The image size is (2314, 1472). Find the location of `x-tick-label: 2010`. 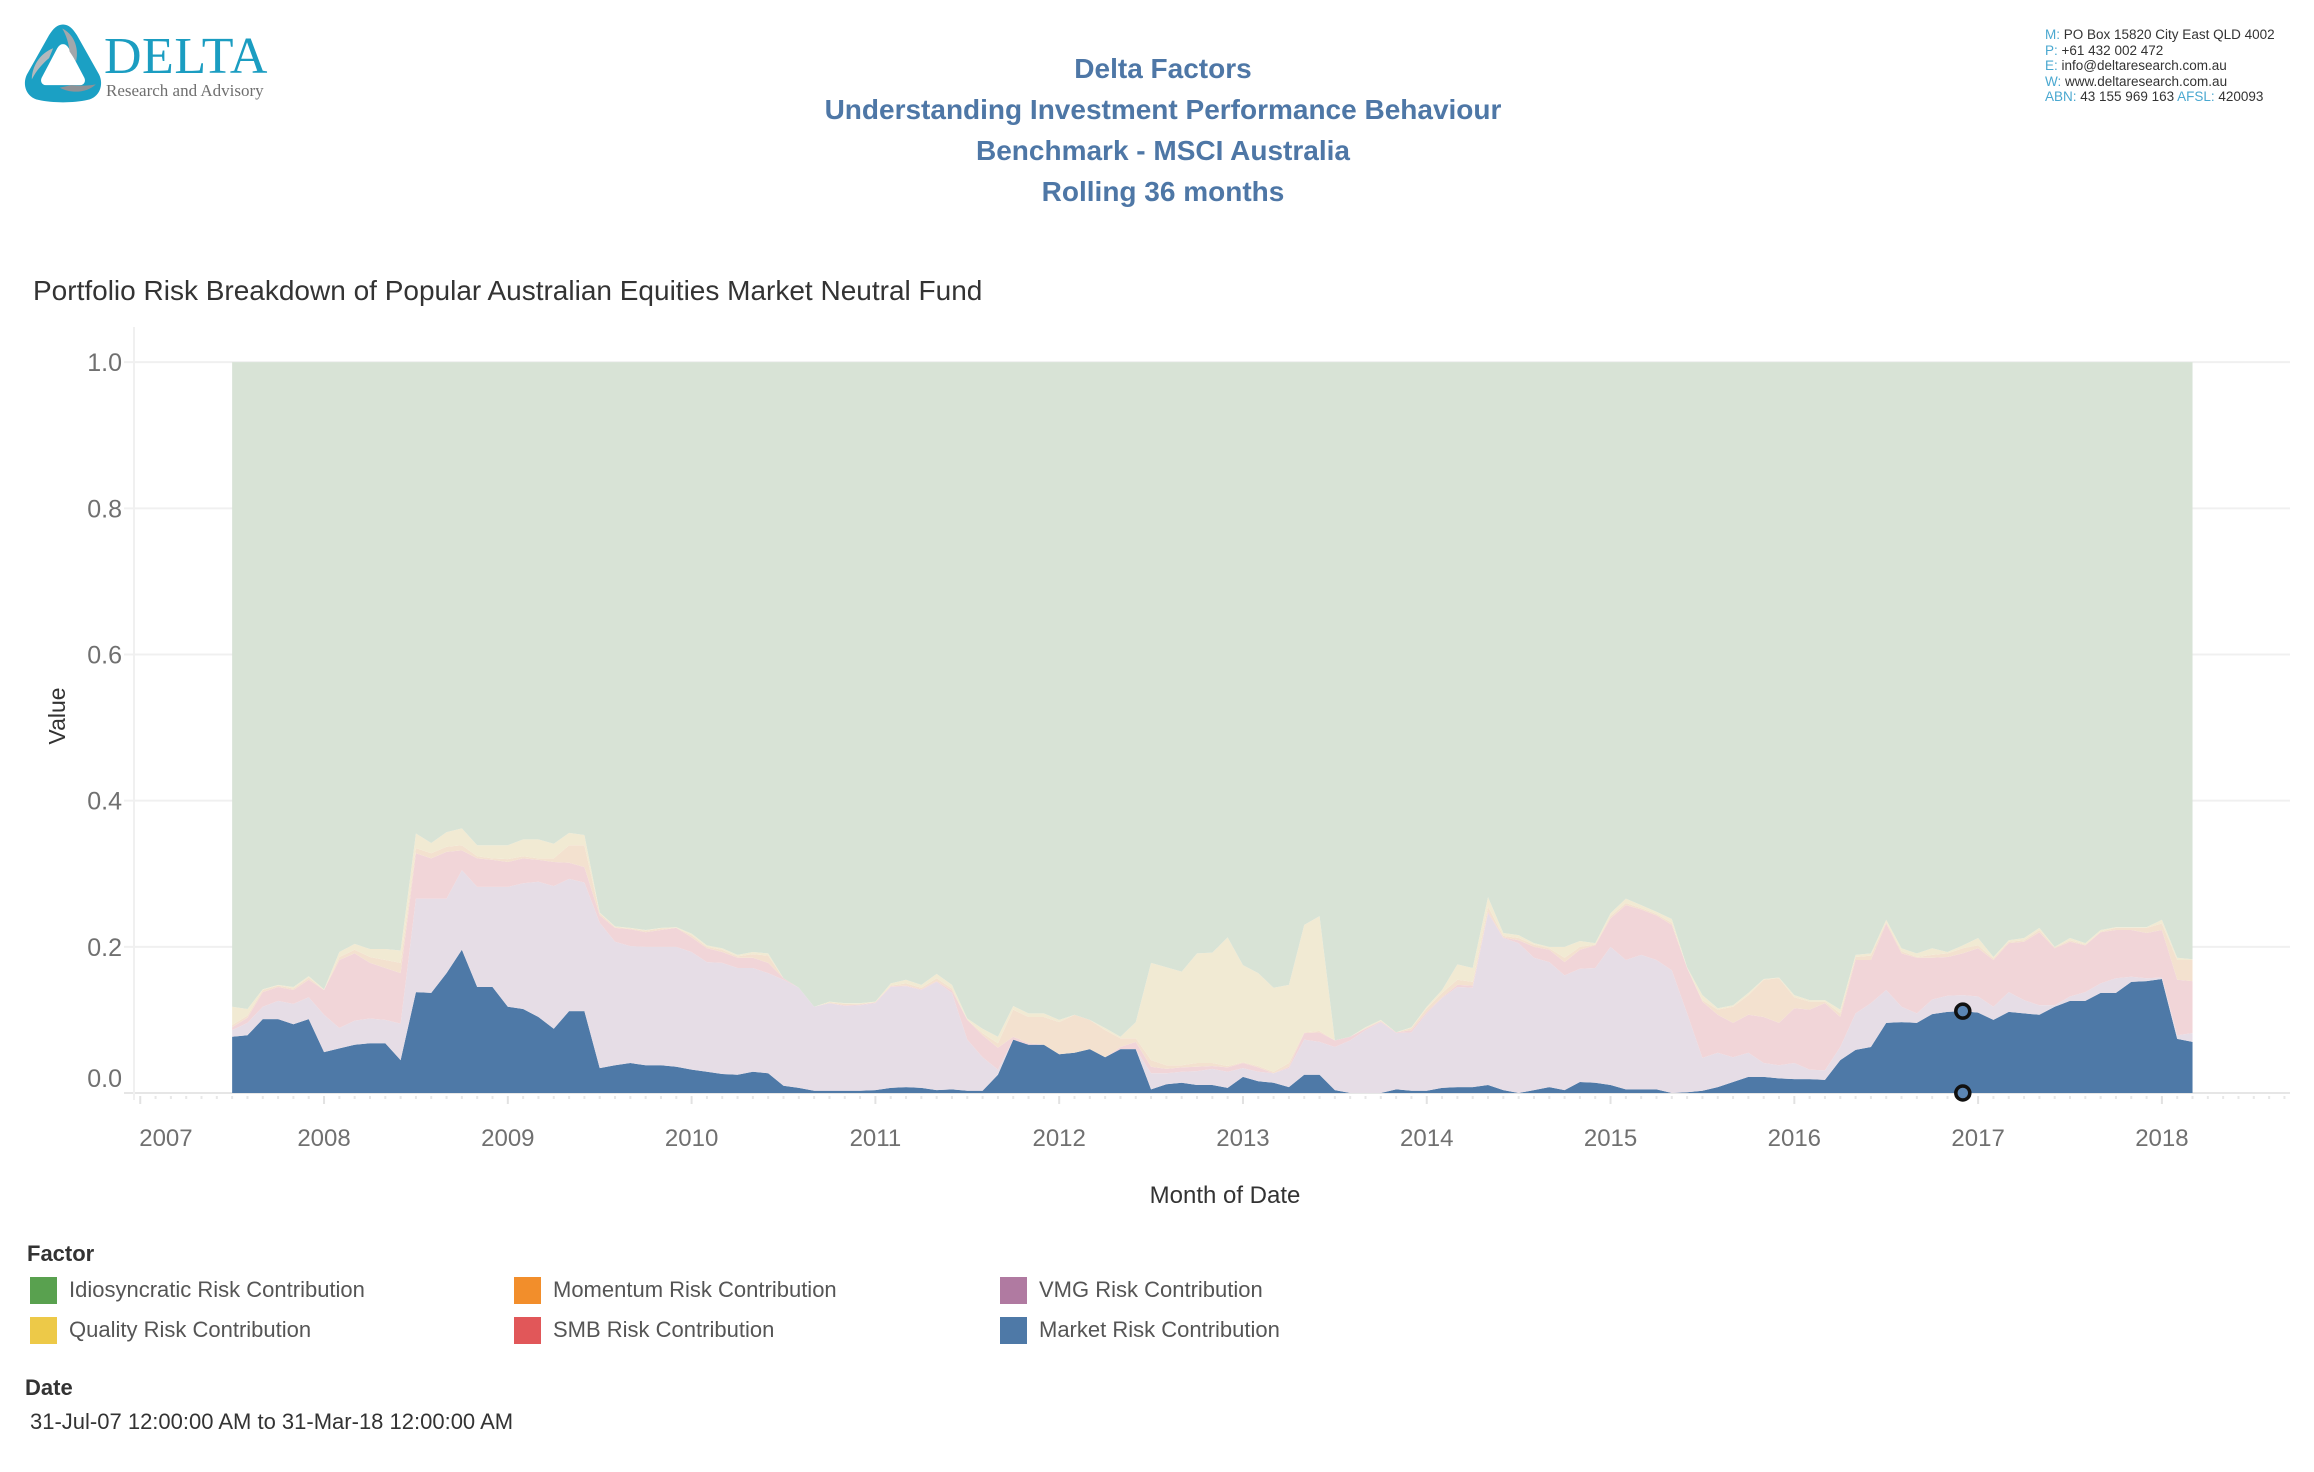

x-tick-label: 2010 is located at coordinates (691, 1138).